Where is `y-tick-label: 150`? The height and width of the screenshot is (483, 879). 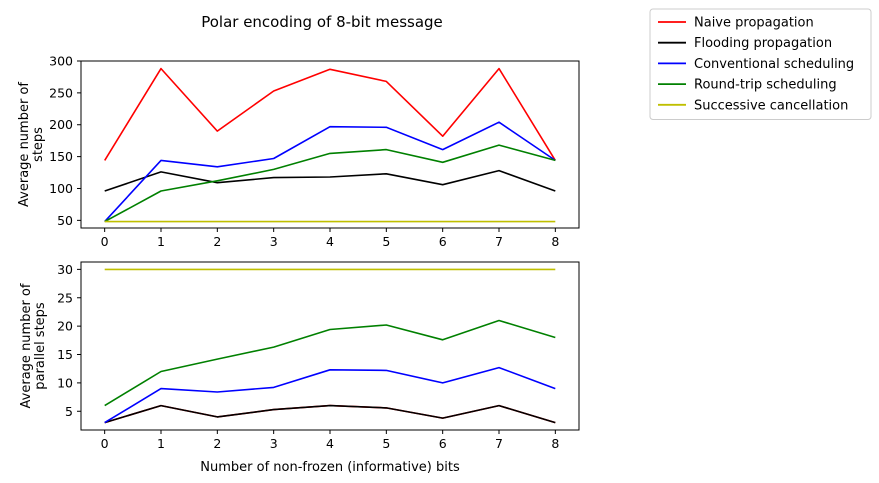
y-tick-label: 150 is located at coordinates (61, 156).